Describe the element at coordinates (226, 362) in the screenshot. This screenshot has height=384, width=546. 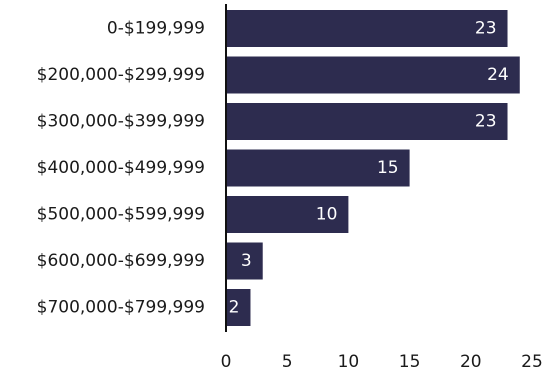
I see `x-tick-label: 0` at that location.